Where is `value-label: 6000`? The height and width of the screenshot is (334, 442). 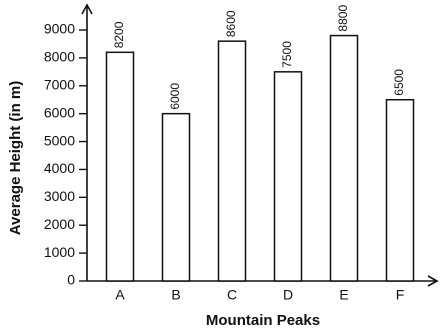 value-label: 6000 is located at coordinates (175, 96).